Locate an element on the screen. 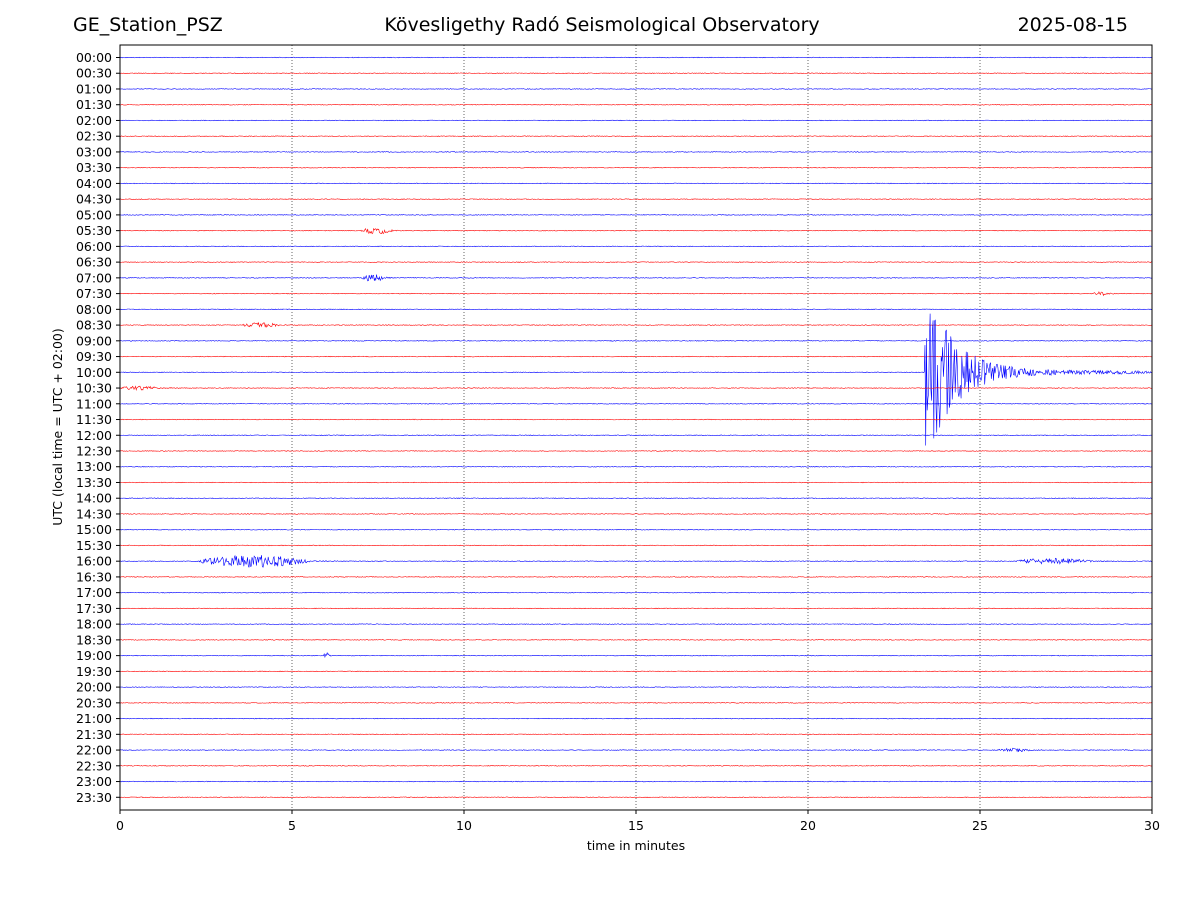  trace-14:00 is located at coordinates (636, 498).